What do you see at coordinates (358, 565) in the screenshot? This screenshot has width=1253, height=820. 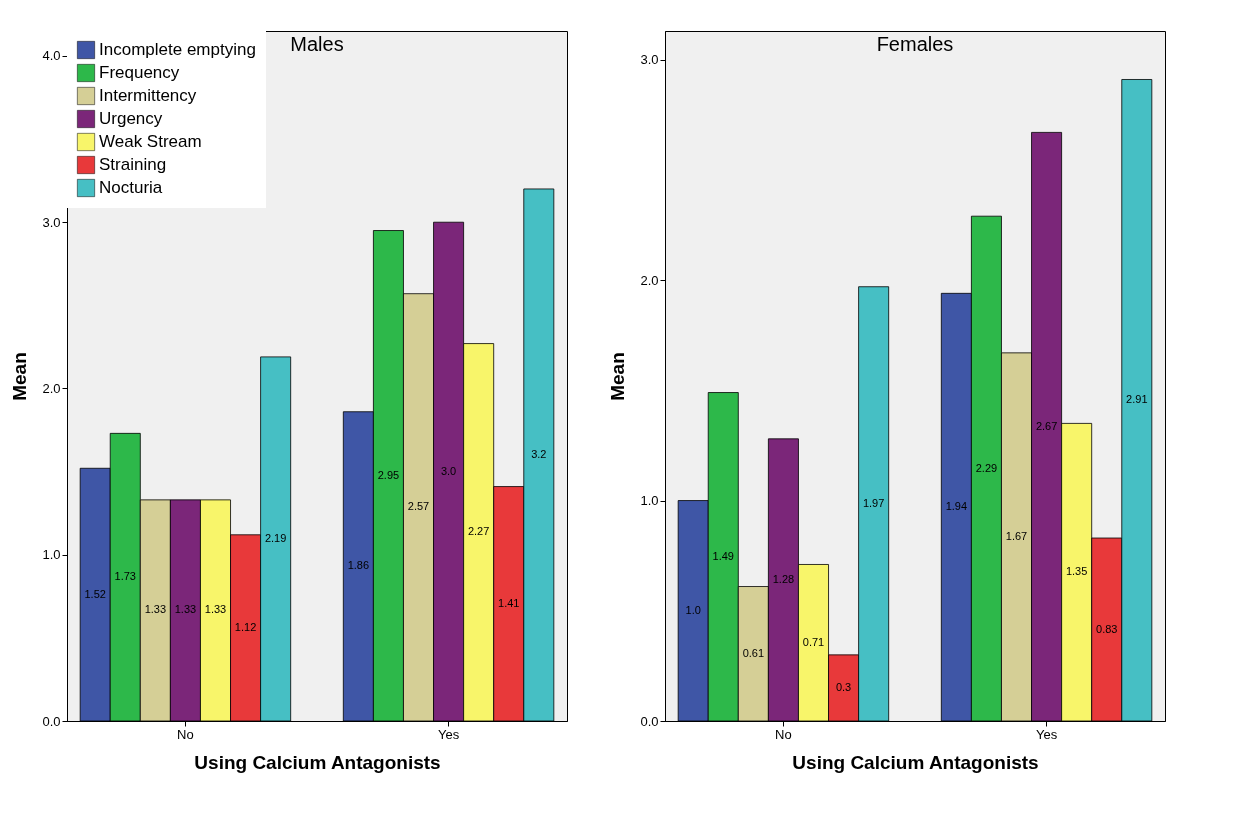 I see `data-label: 1.86` at bounding box center [358, 565].